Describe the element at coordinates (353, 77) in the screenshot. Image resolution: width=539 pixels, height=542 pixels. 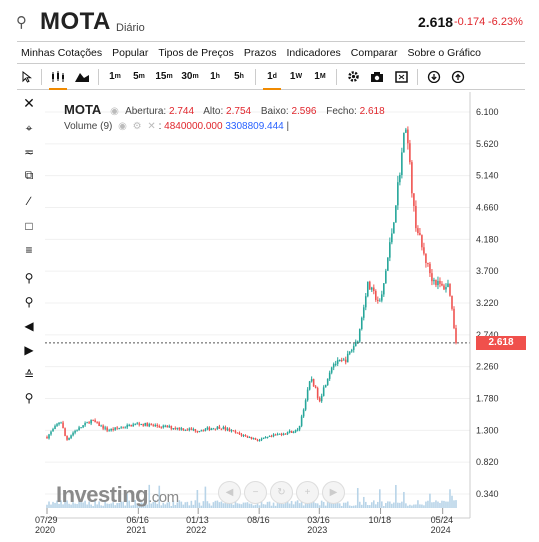
I see `settings-gear-icon` at that location.